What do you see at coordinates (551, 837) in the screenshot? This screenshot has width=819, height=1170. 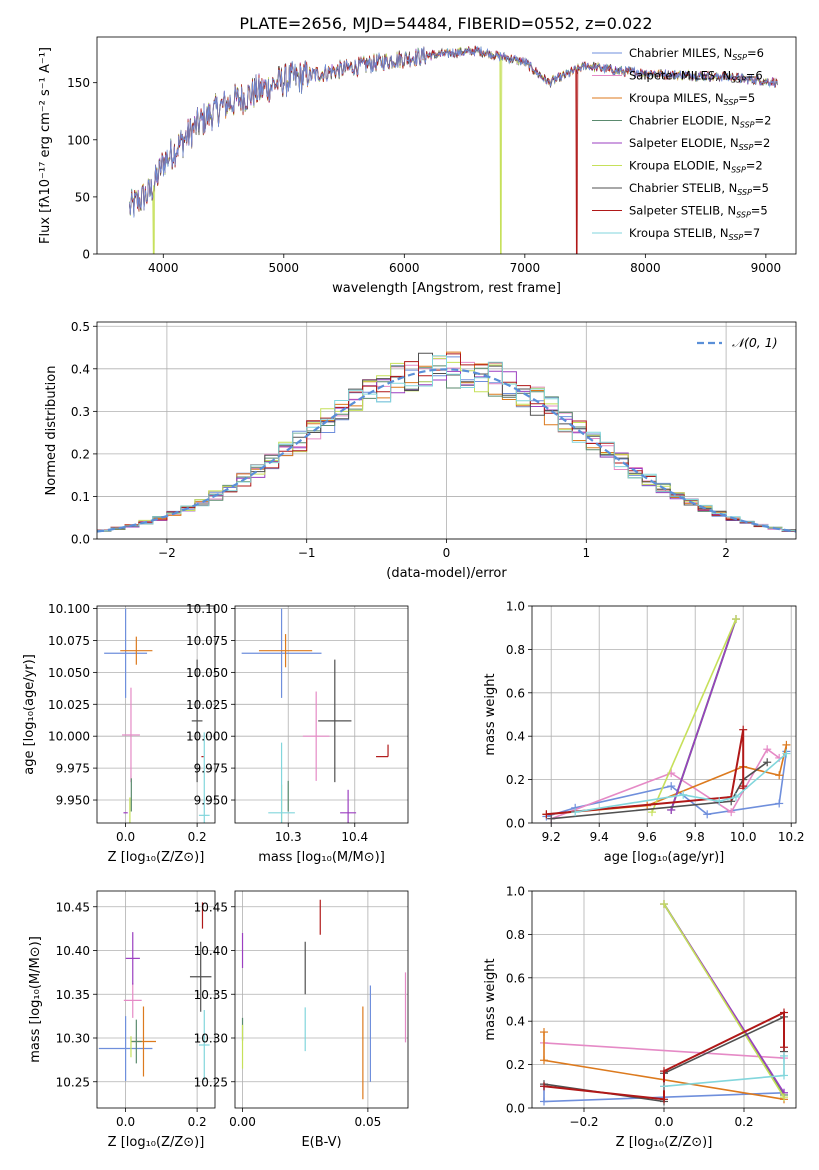 I see `x-tick-label: 9.2` at bounding box center [551, 837].